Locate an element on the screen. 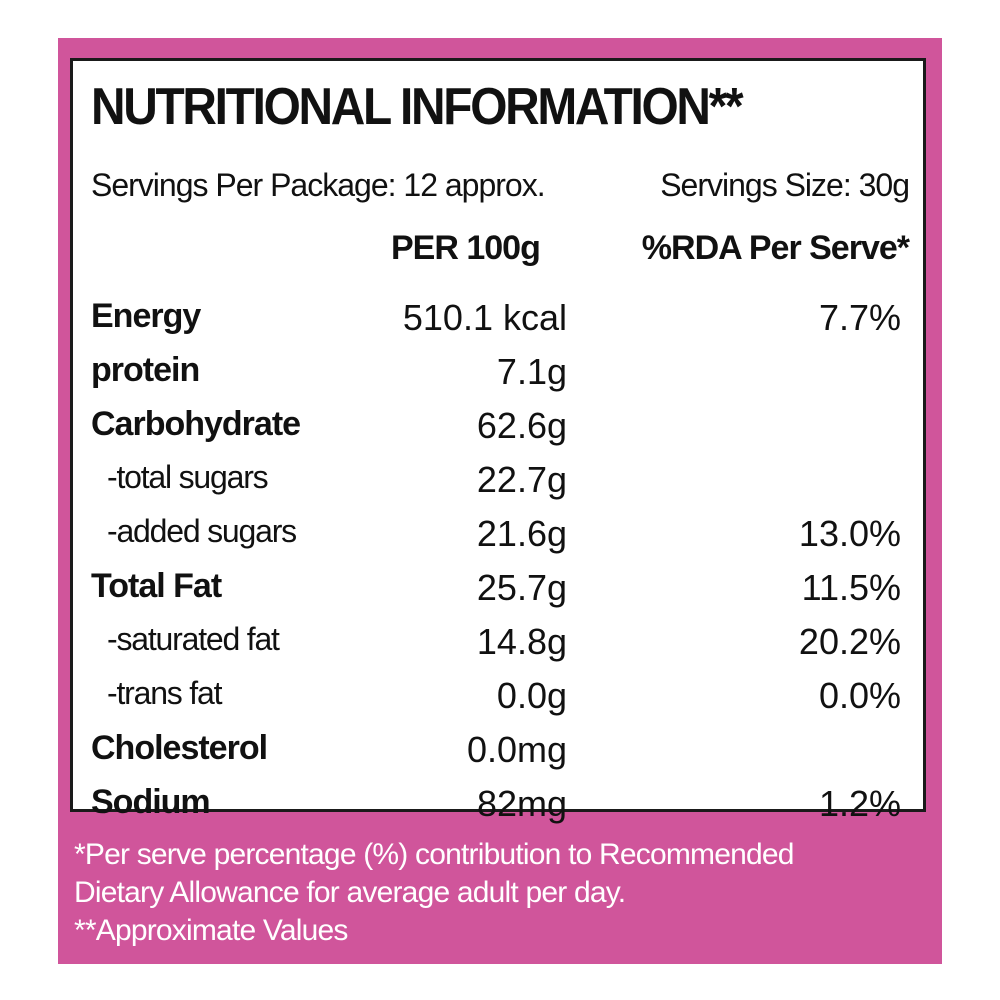 This screenshot has width=1000, height=1000. footnote-line: **Approximate Values is located at coordinates (211, 930).